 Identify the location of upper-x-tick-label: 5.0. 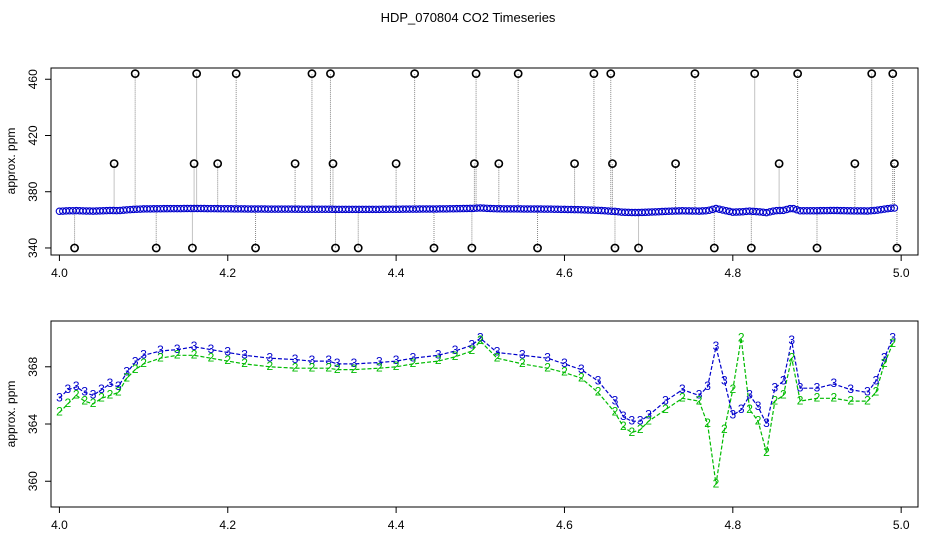
(901, 273).